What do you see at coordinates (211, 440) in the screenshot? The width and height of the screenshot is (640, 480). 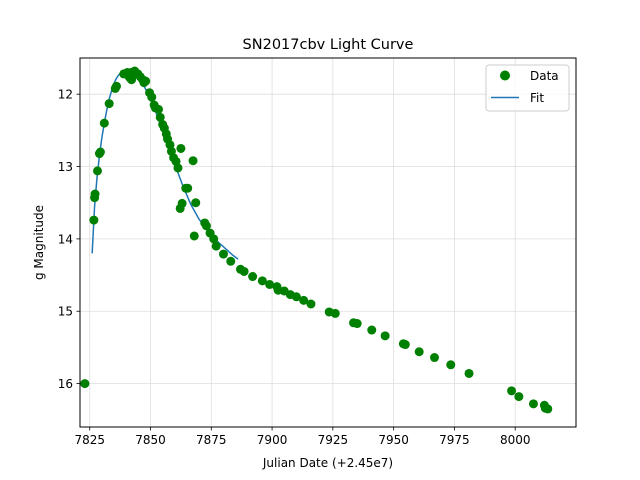 I see `x-tick-label: 7875` at bounding box center [211, 440].